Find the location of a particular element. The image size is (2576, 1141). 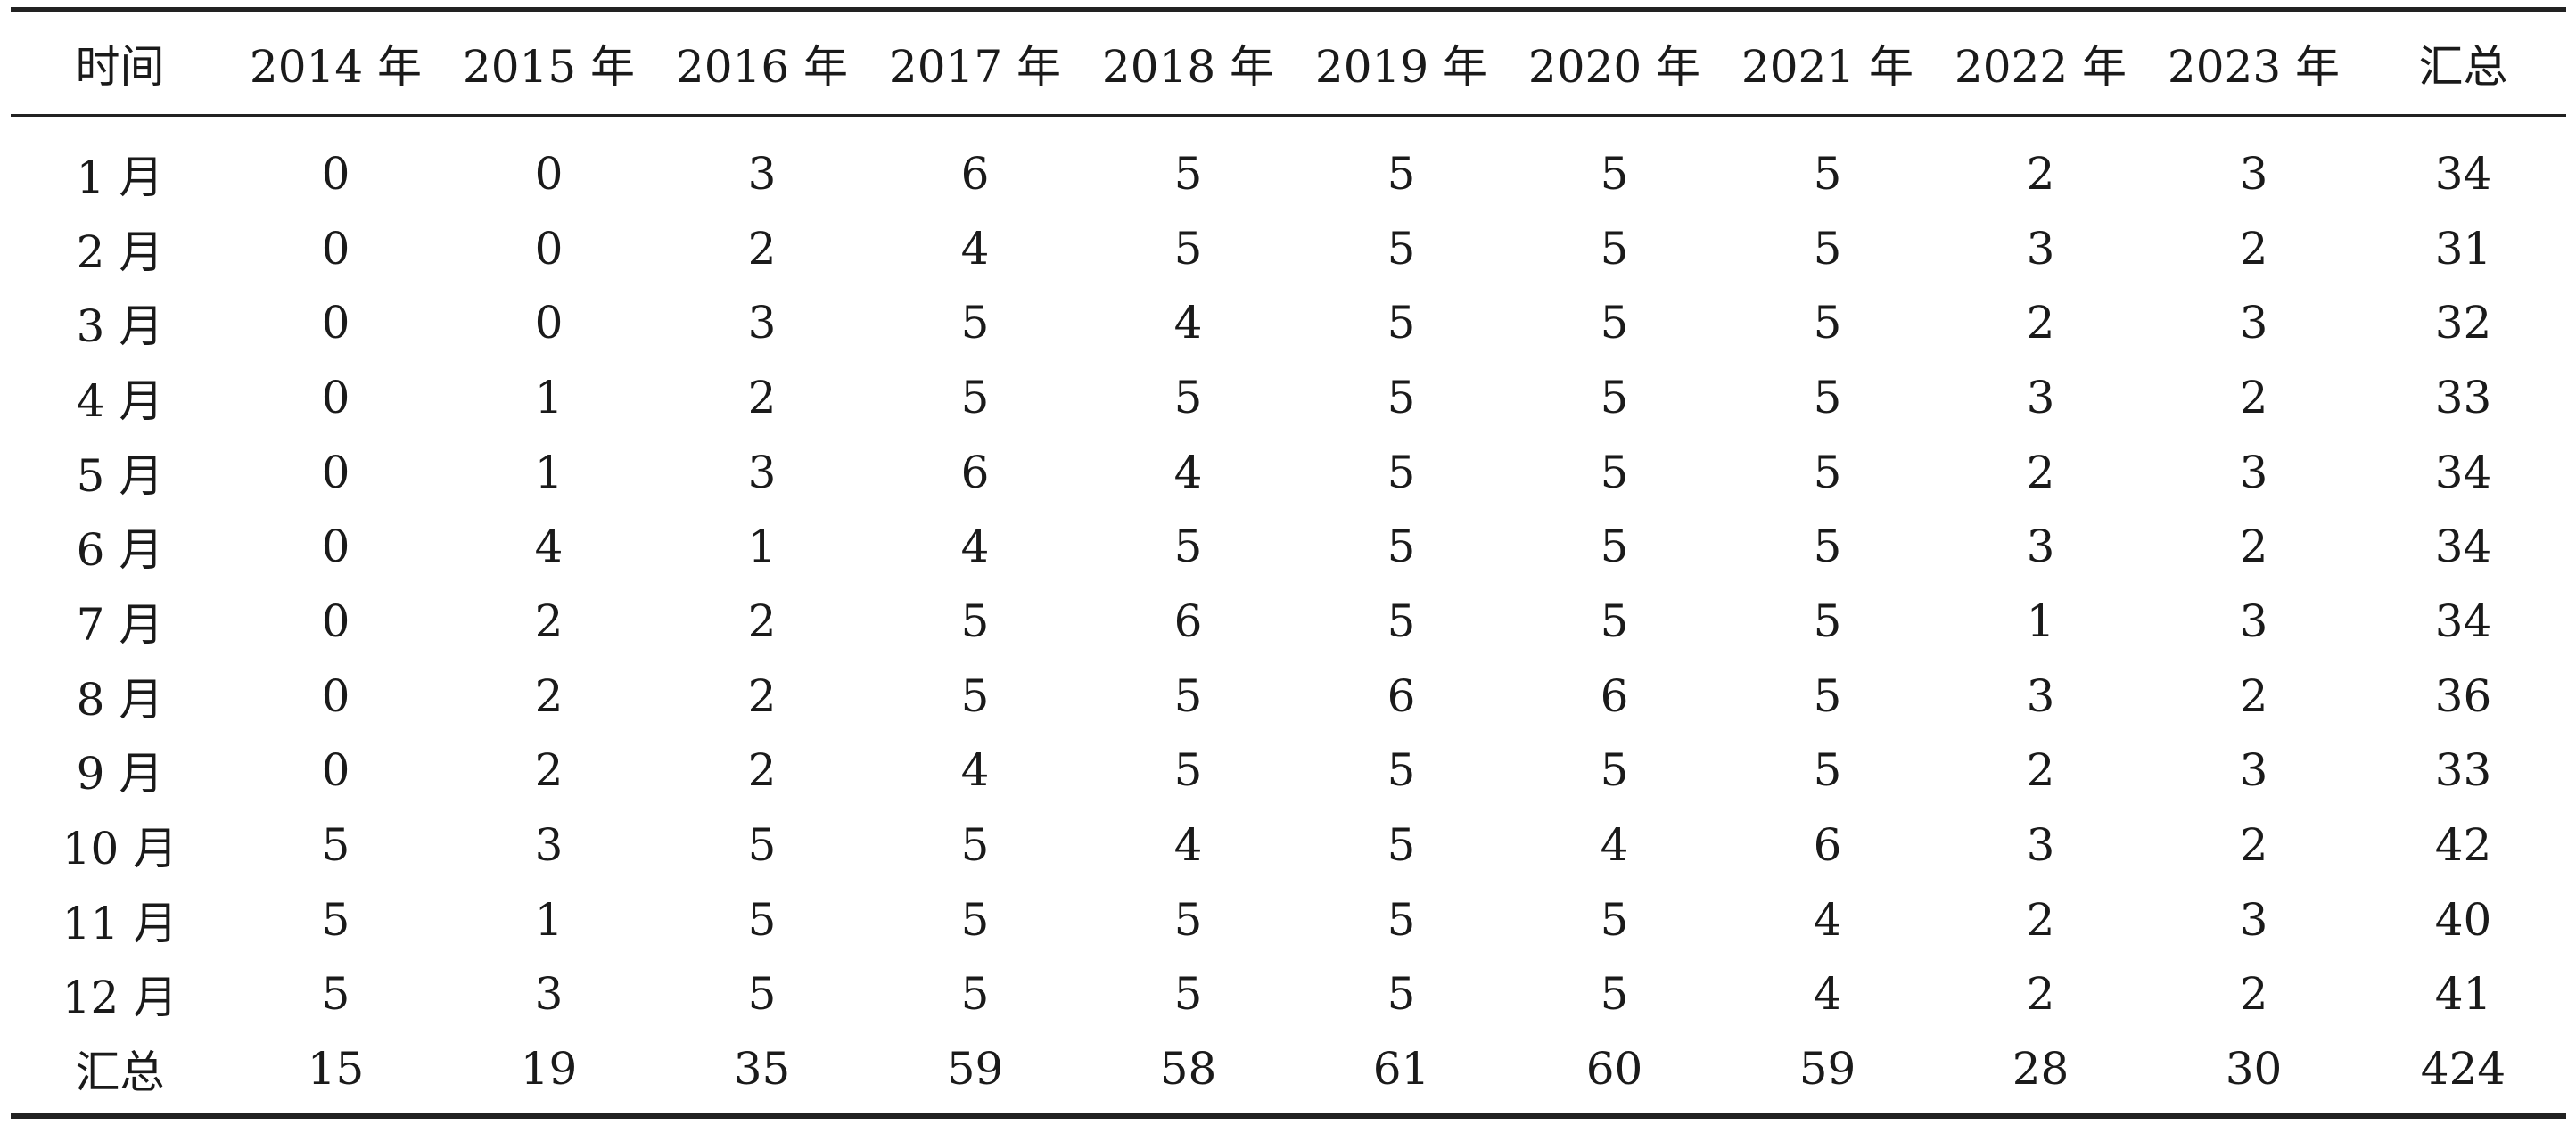

table-cell: 41 is located at coordinates (2463, 994).